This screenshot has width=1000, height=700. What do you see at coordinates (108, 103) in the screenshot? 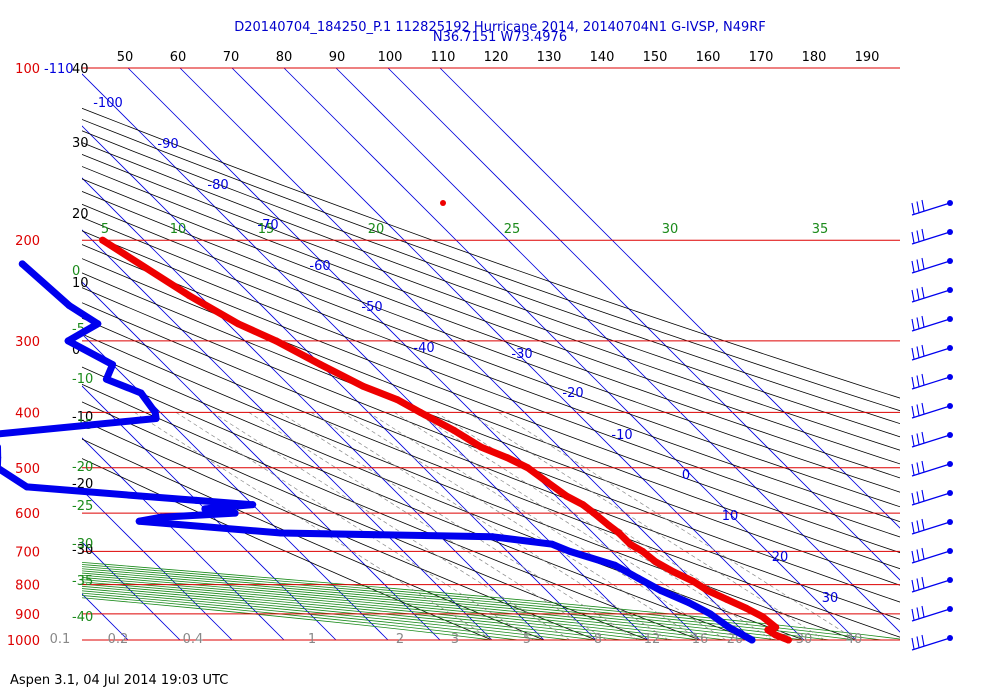
I see `isotherm-label: -100` at bounding box center [108, 103].